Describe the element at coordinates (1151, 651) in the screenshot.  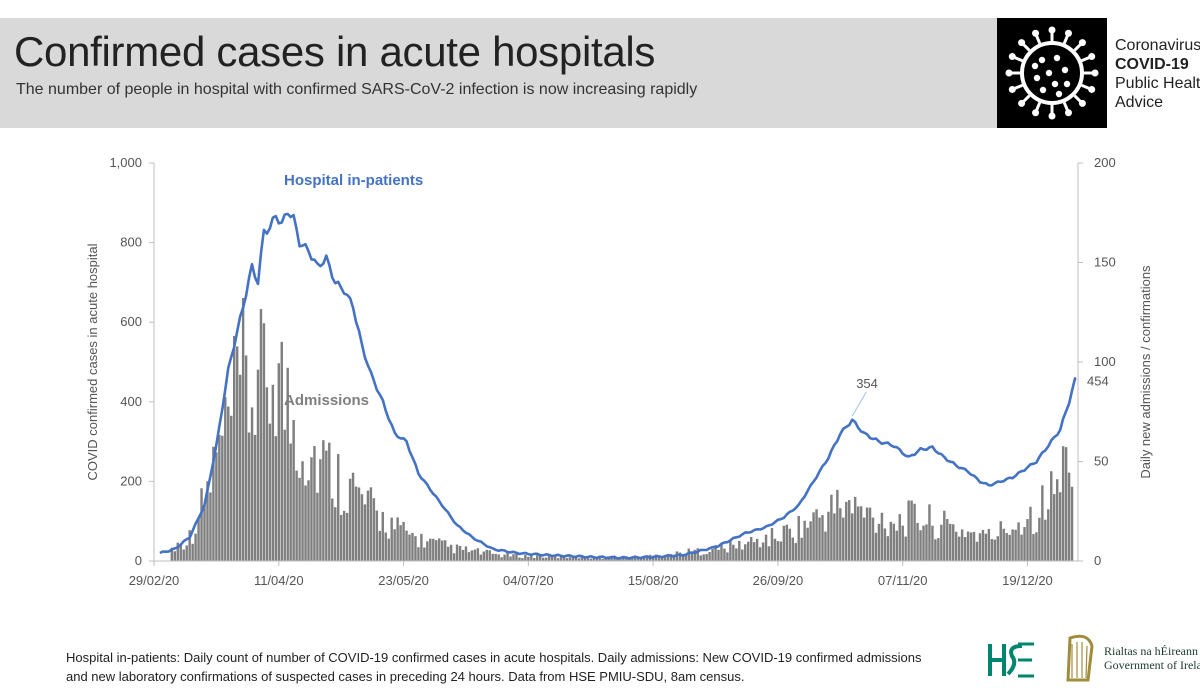
I see `gov-line-1: Rialtas na hÉireann` at that location.